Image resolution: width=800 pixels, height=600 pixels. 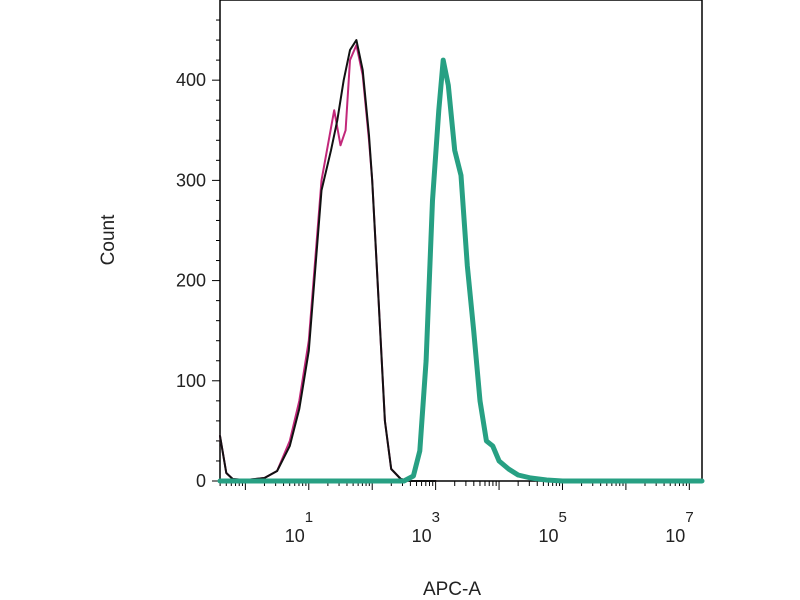 What do you see at coordinates (191, 180) in the screenshot?
I see `y-tick-label: 300` at bounding box center [191, 180].